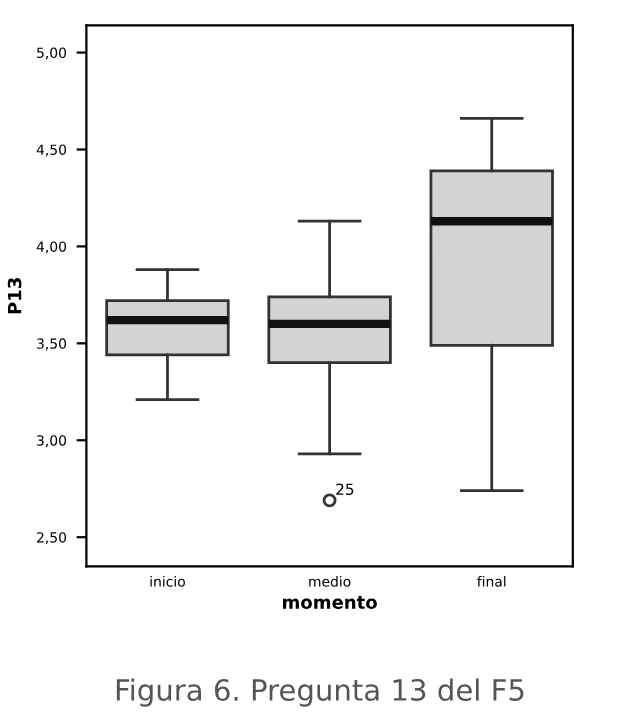 Image resolution: width=640 pixels, height=726 pixels. What do you see at coordinates (320, 692) in the screenshot?
I see `text: Figura 6. Pregunta 13 del F5` at bounding box center [320, 692].